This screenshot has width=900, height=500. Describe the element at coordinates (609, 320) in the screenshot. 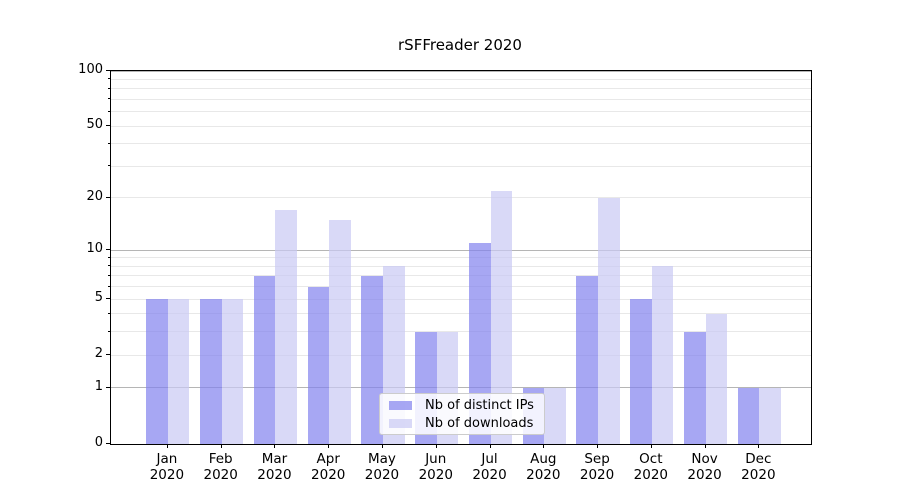

I see `bar-downloads-sep` at that location.